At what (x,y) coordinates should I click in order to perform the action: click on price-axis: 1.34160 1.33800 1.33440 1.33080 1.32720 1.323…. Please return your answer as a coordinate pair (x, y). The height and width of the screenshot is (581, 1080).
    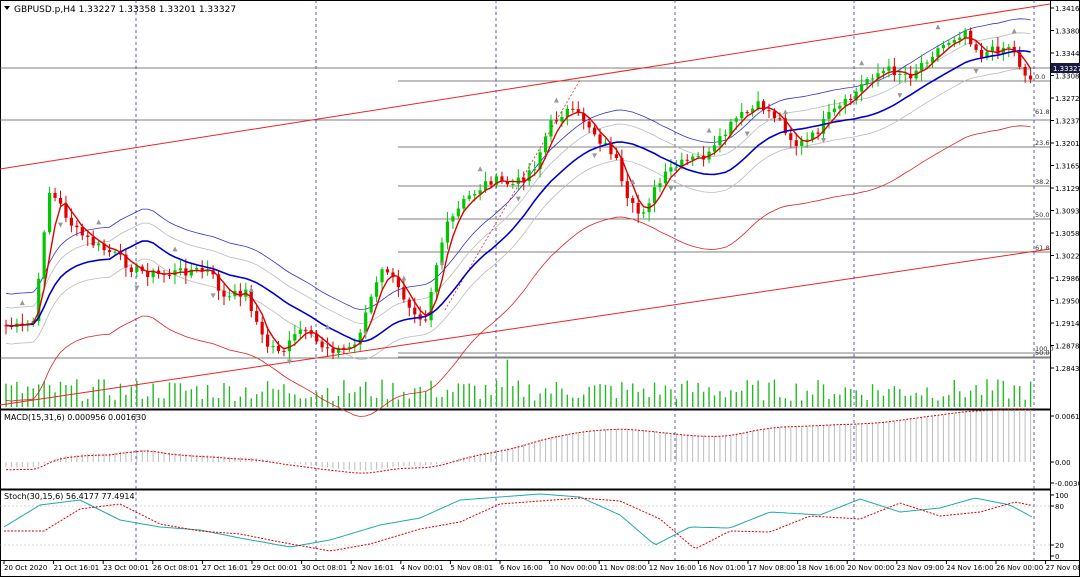
    Looking at the image, I should click on (1065, 283).